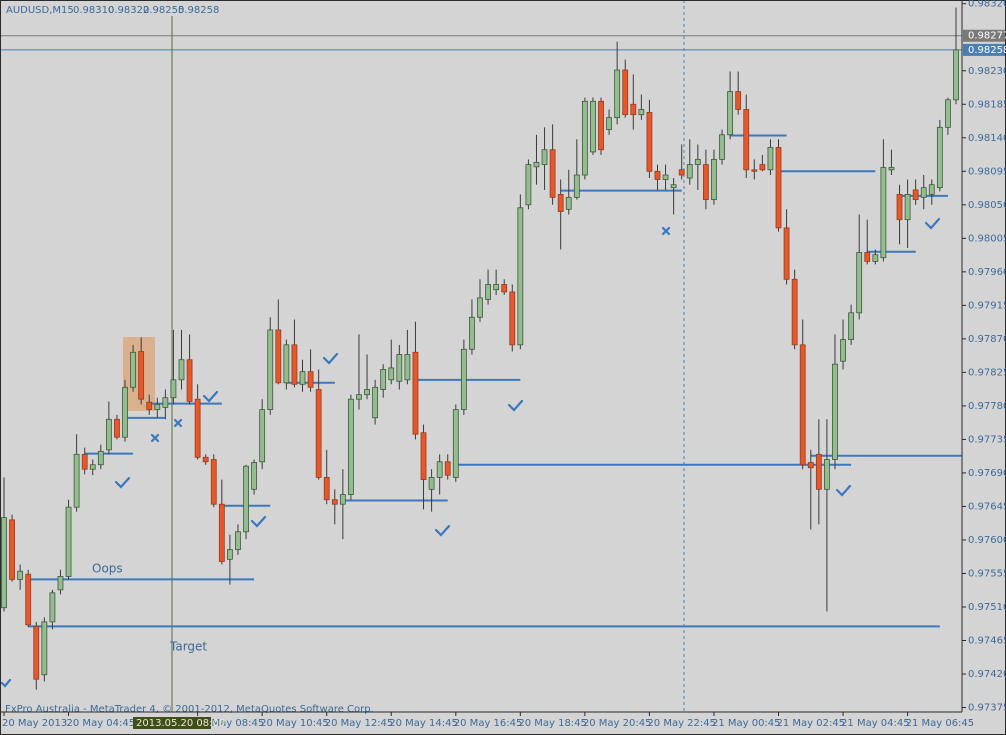 Image resolution: width=1006 pixels, height=735 pixels. Describe the element at coordinates (987, 171) in the screenshot. I see `y-tick-label: 0.98095` at that location.